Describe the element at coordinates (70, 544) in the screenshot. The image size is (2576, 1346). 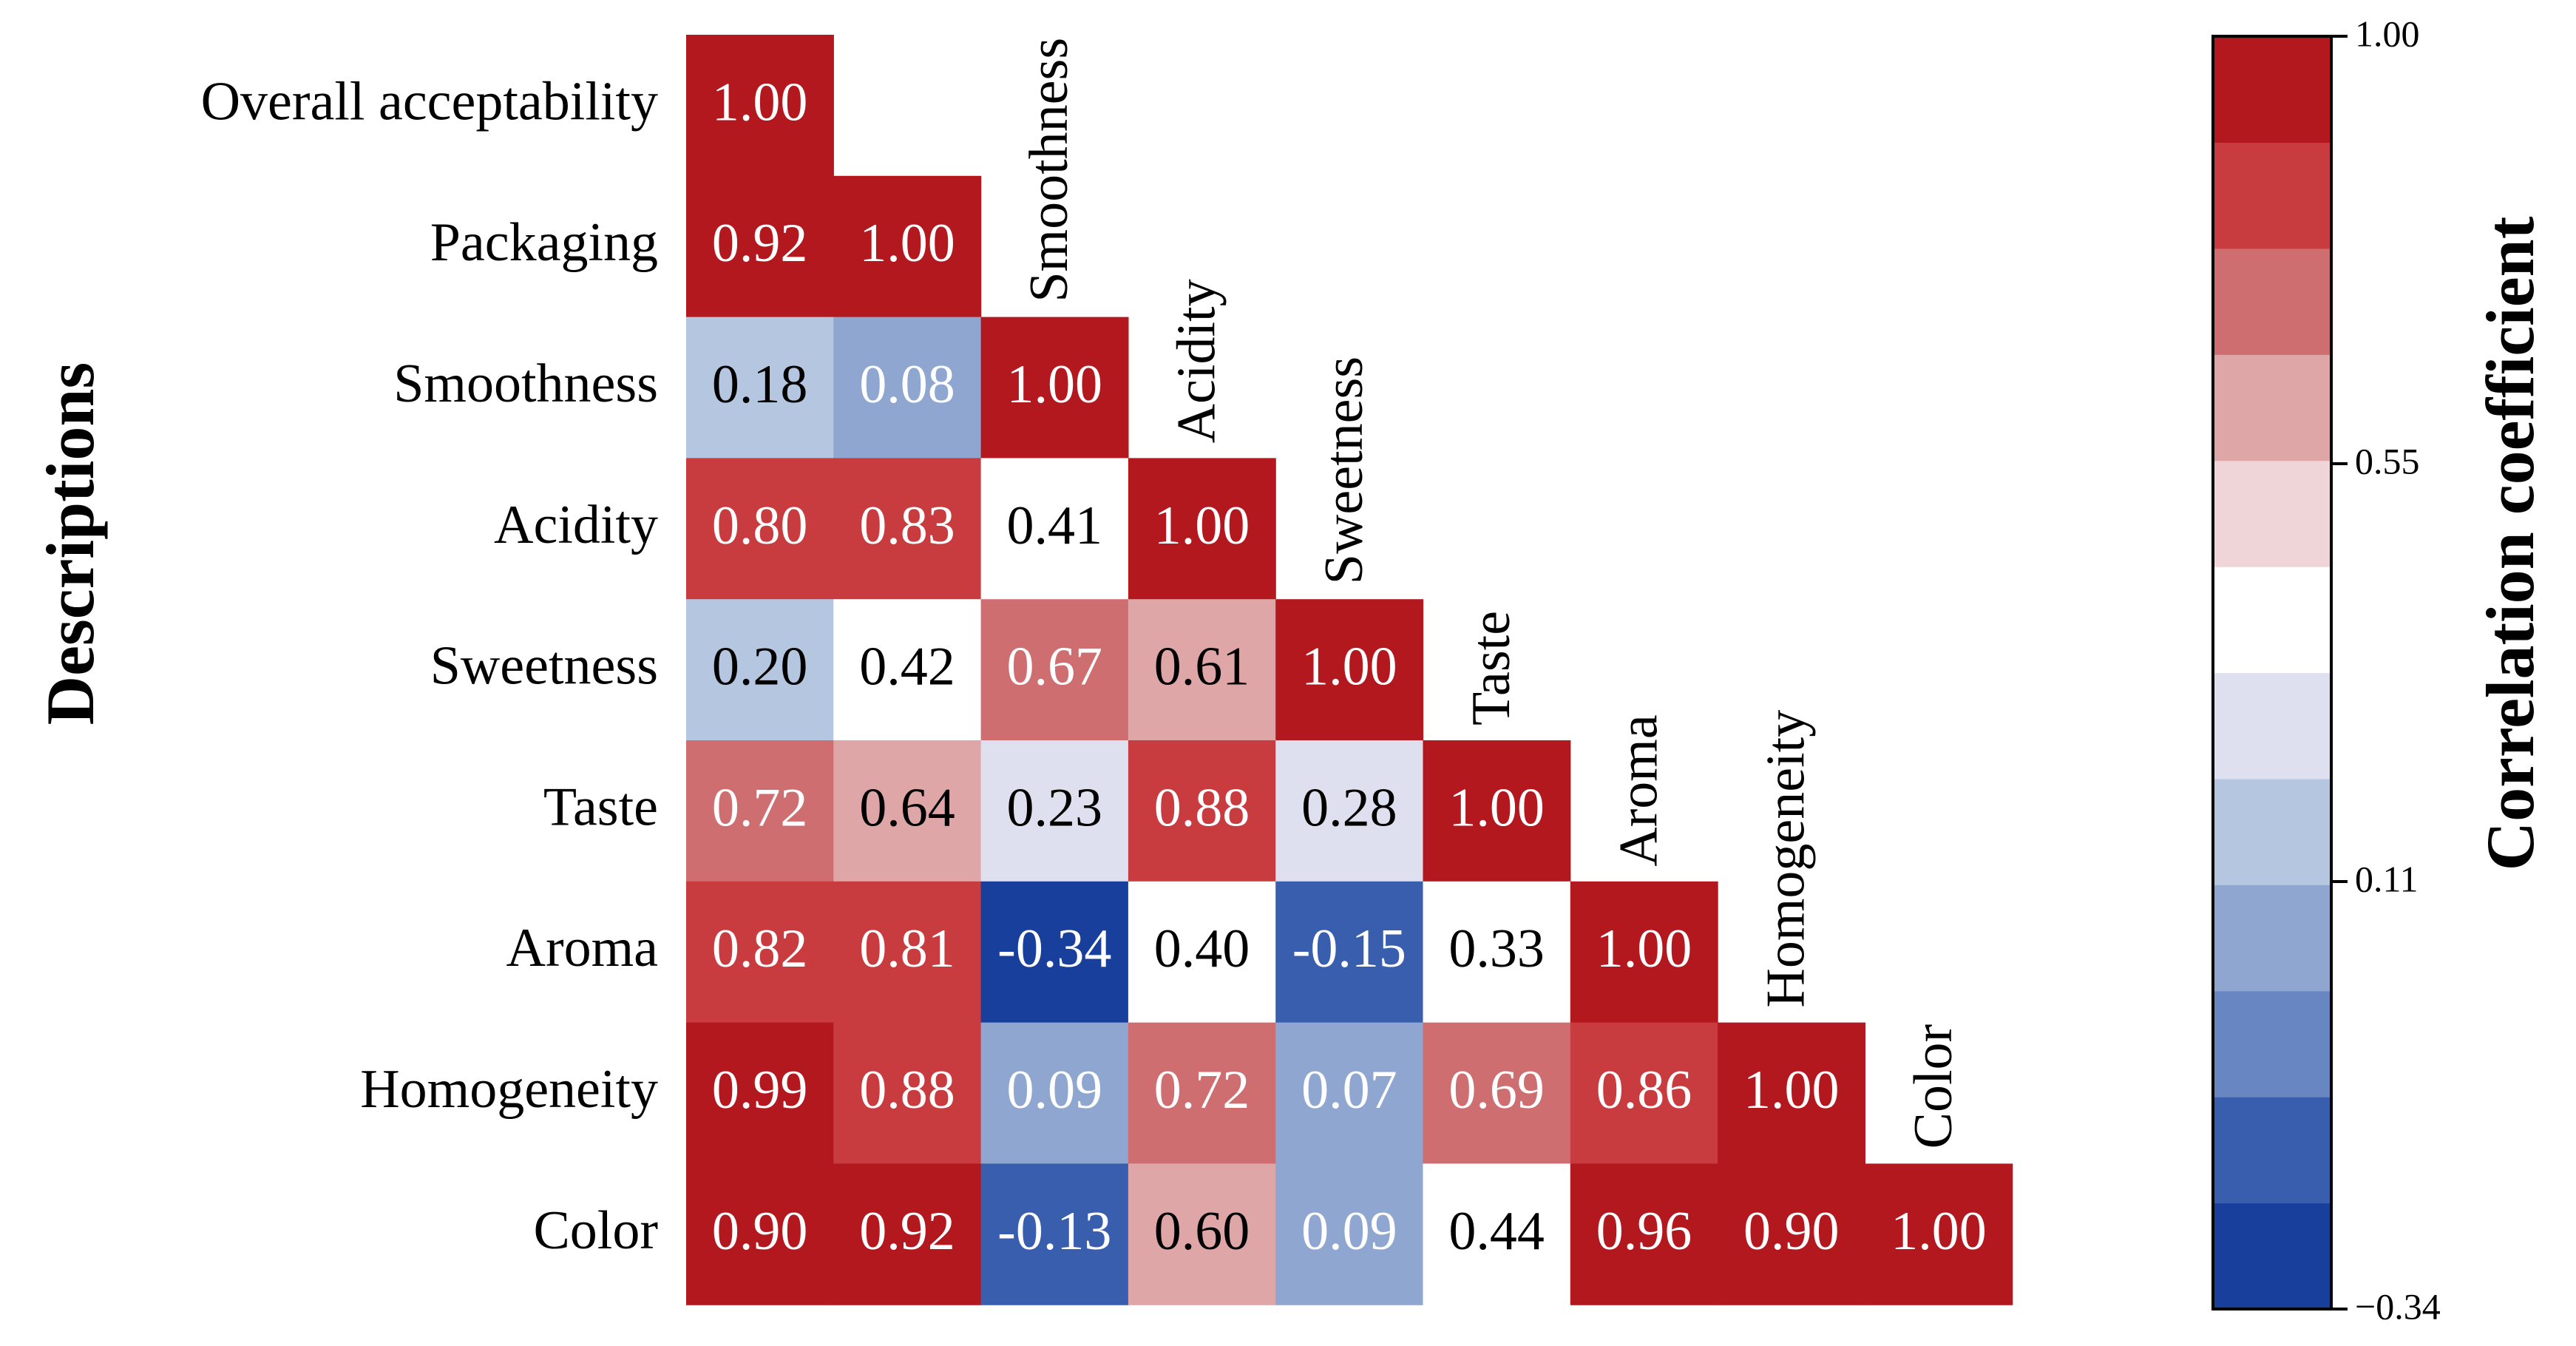
I see `y-axis-title: Descriptions` at that location.